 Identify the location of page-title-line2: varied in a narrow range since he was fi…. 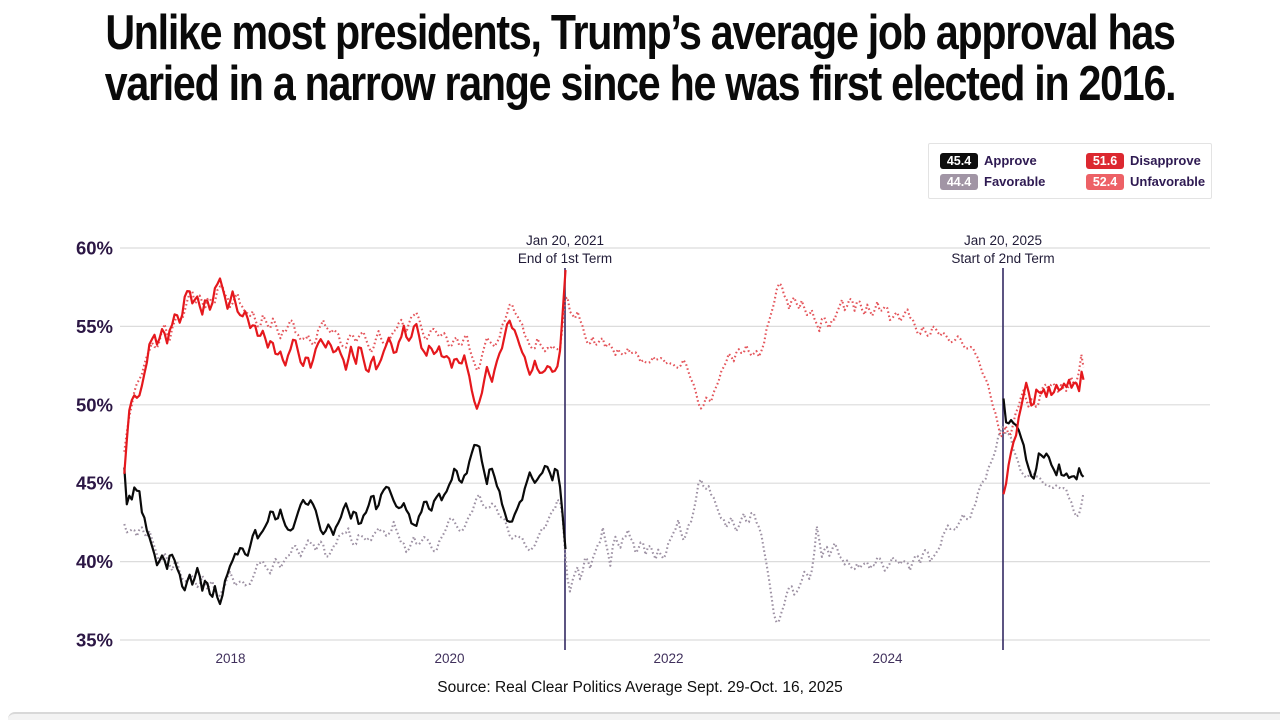
(640, 84).